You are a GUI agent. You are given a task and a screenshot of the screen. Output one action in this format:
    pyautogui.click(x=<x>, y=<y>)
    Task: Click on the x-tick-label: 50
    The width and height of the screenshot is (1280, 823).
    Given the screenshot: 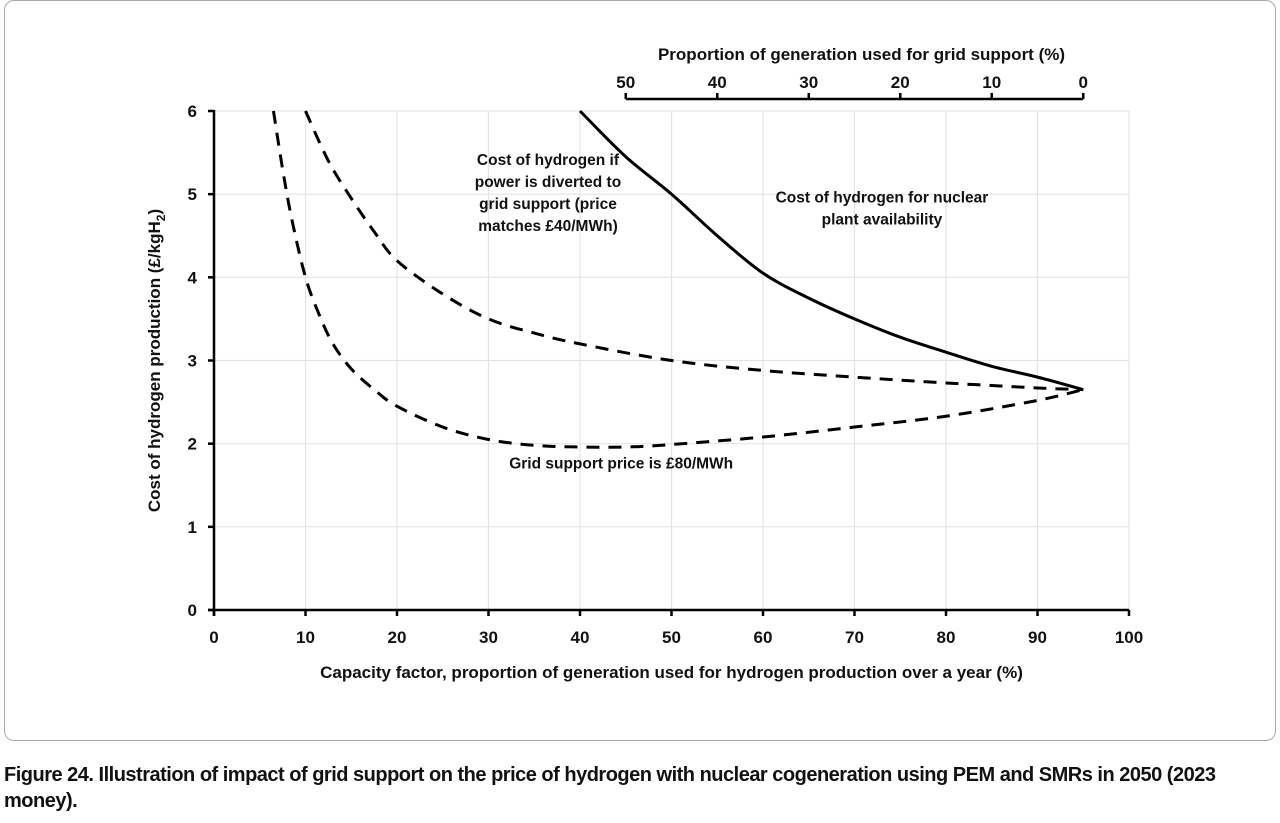 What is the action you would take?
    pyautogui.click(x=671, y=637)
    